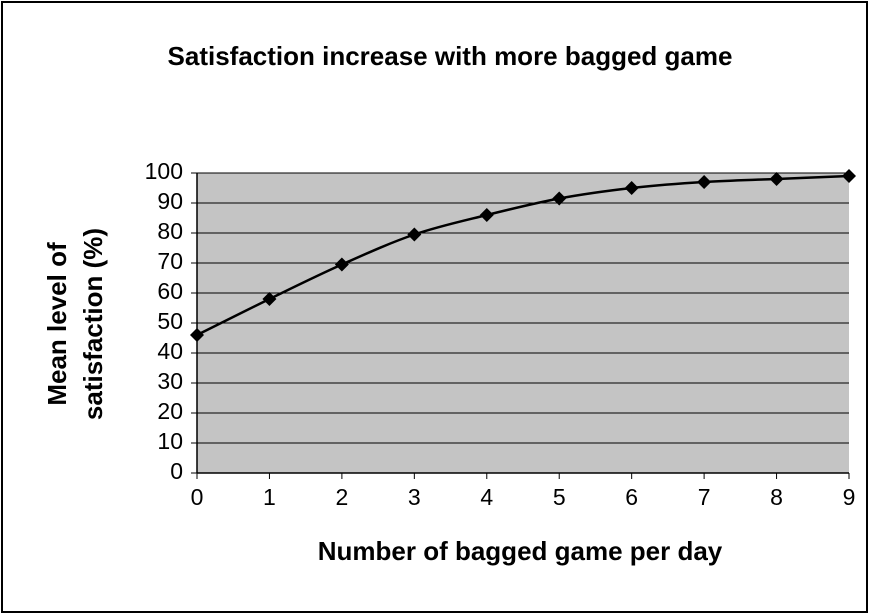 This screenshot has height=614, width=869. Describe the element at coordinates (849, 497) in the screenshot. I see `x-tick-label: 9` at that location.